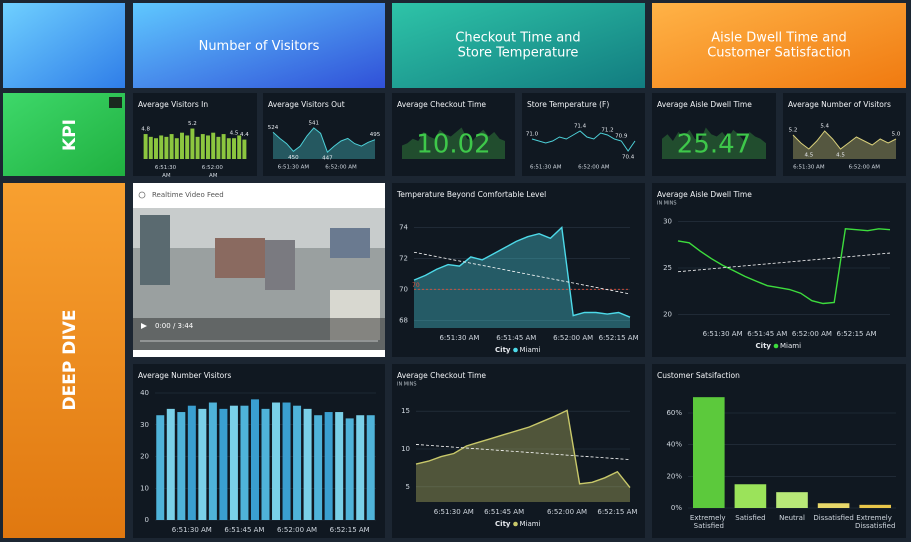  I want to click on y-tick-label: 20%, so click(674, 476).